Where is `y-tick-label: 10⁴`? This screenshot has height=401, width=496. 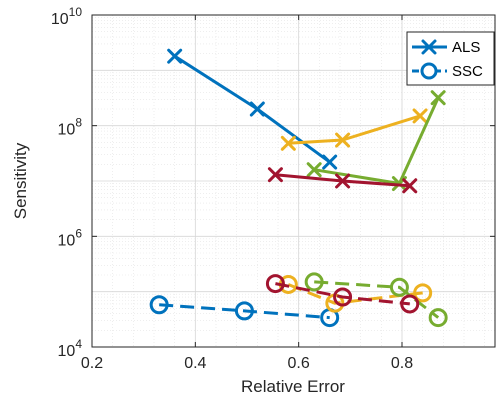
y-tick-label: 10⁴ is located at coordinates (70, 348).